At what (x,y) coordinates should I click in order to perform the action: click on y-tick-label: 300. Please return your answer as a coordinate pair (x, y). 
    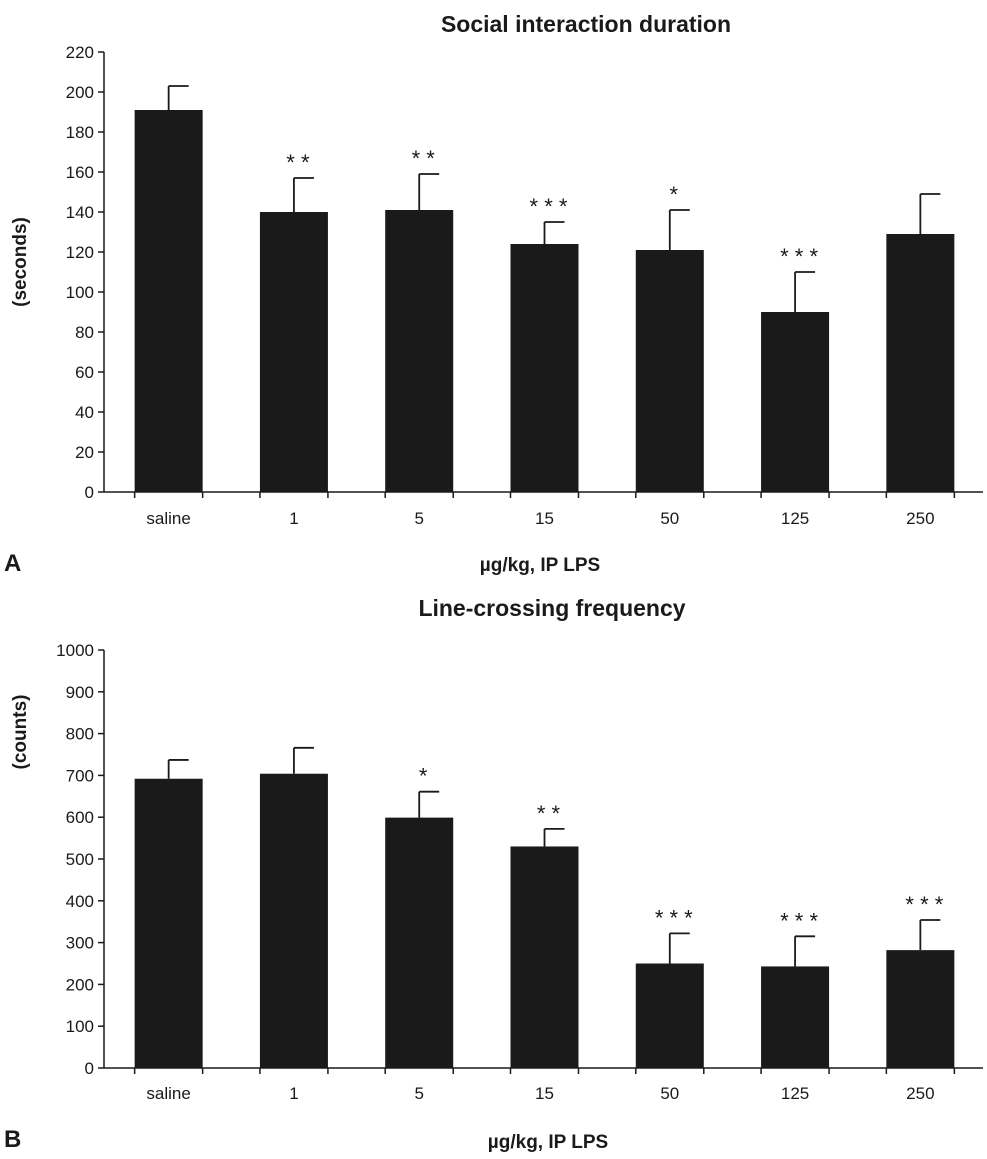
    Looking at the image, I should click on (80, 943).